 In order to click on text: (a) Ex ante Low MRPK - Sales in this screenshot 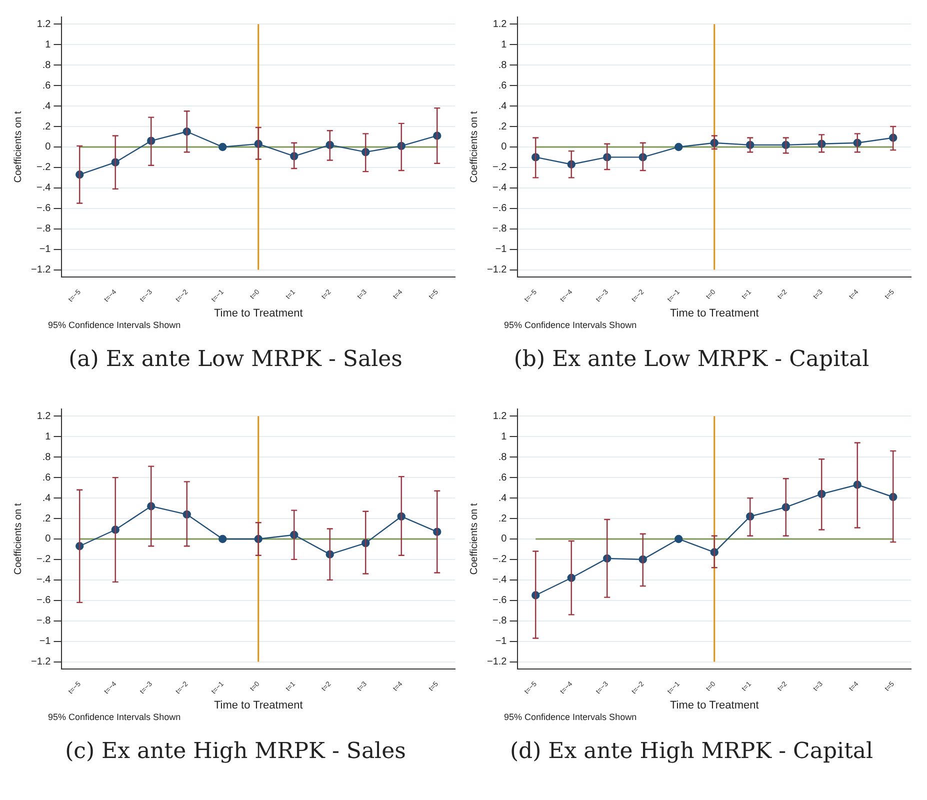, I will do `click(236, 359)`.